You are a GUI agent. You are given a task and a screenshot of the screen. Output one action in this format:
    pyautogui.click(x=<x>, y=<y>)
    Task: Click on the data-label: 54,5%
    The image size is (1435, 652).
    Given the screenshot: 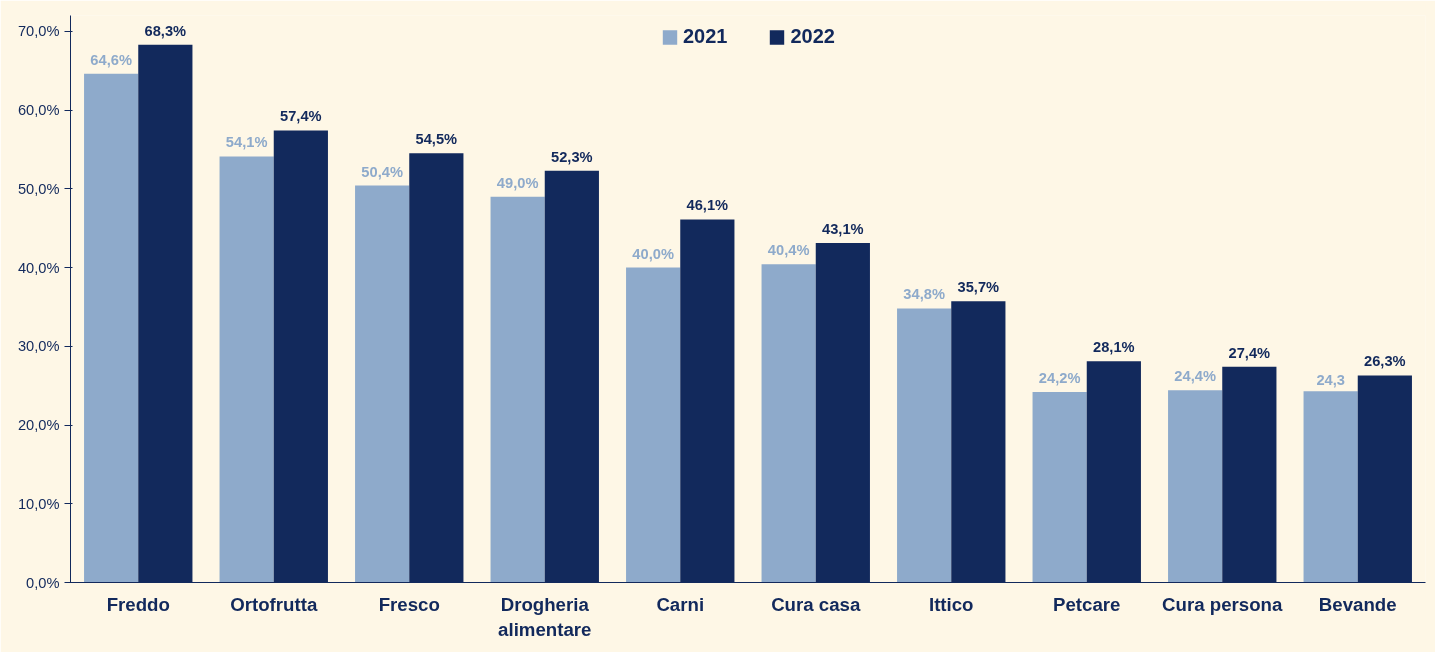 What is the action you would take?
    pyautogui.click(x=436, y=139)
    